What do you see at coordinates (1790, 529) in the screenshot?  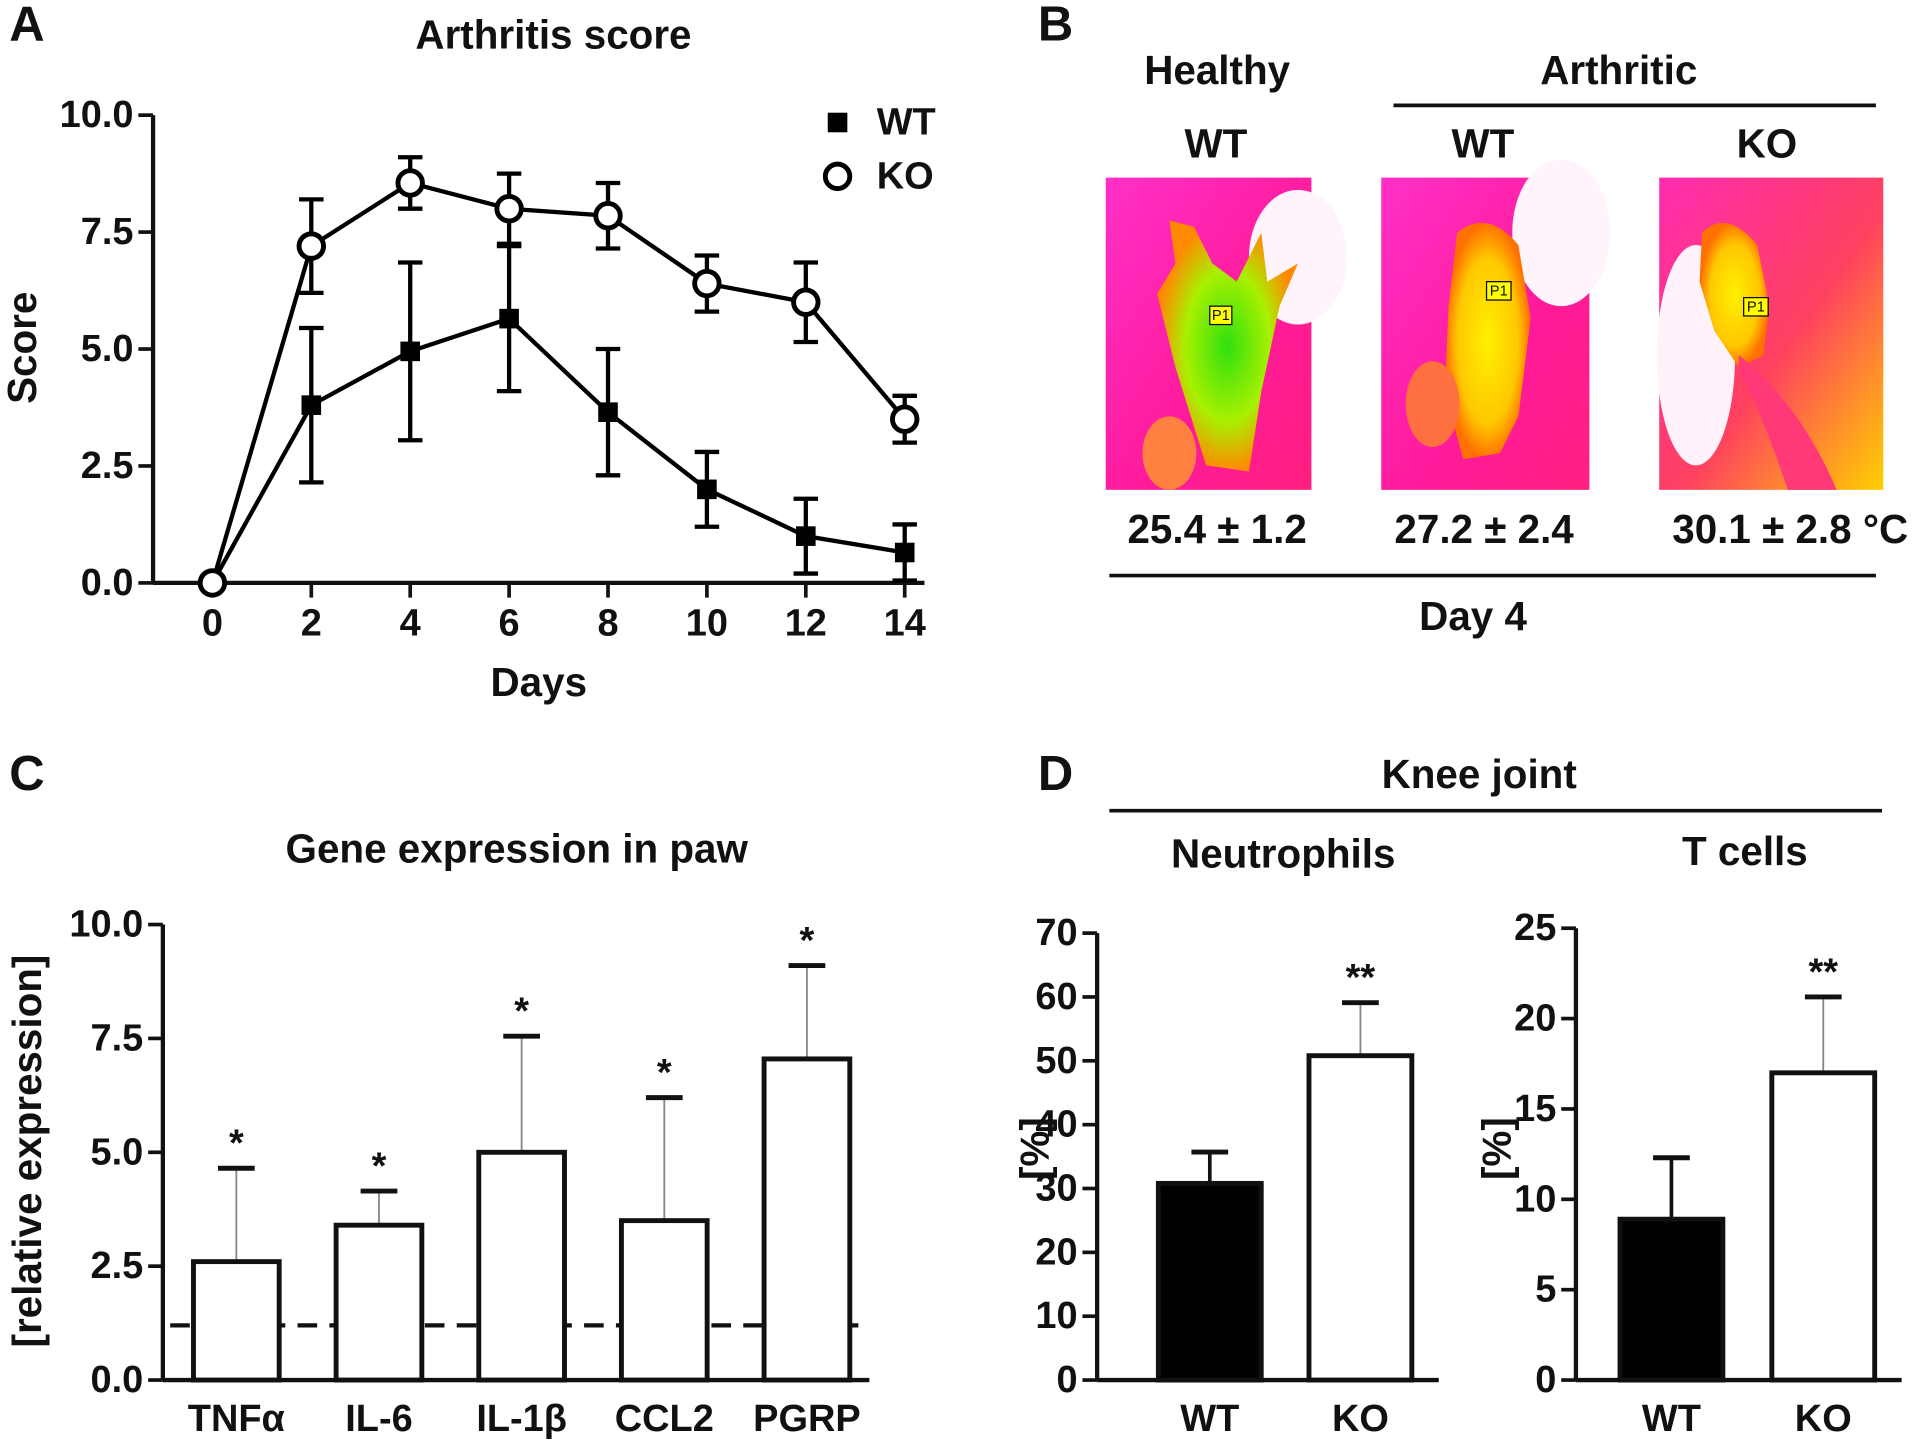 I see `temperature: 30.1 ± 2.8 °C` at bounding box center [1790, 529].